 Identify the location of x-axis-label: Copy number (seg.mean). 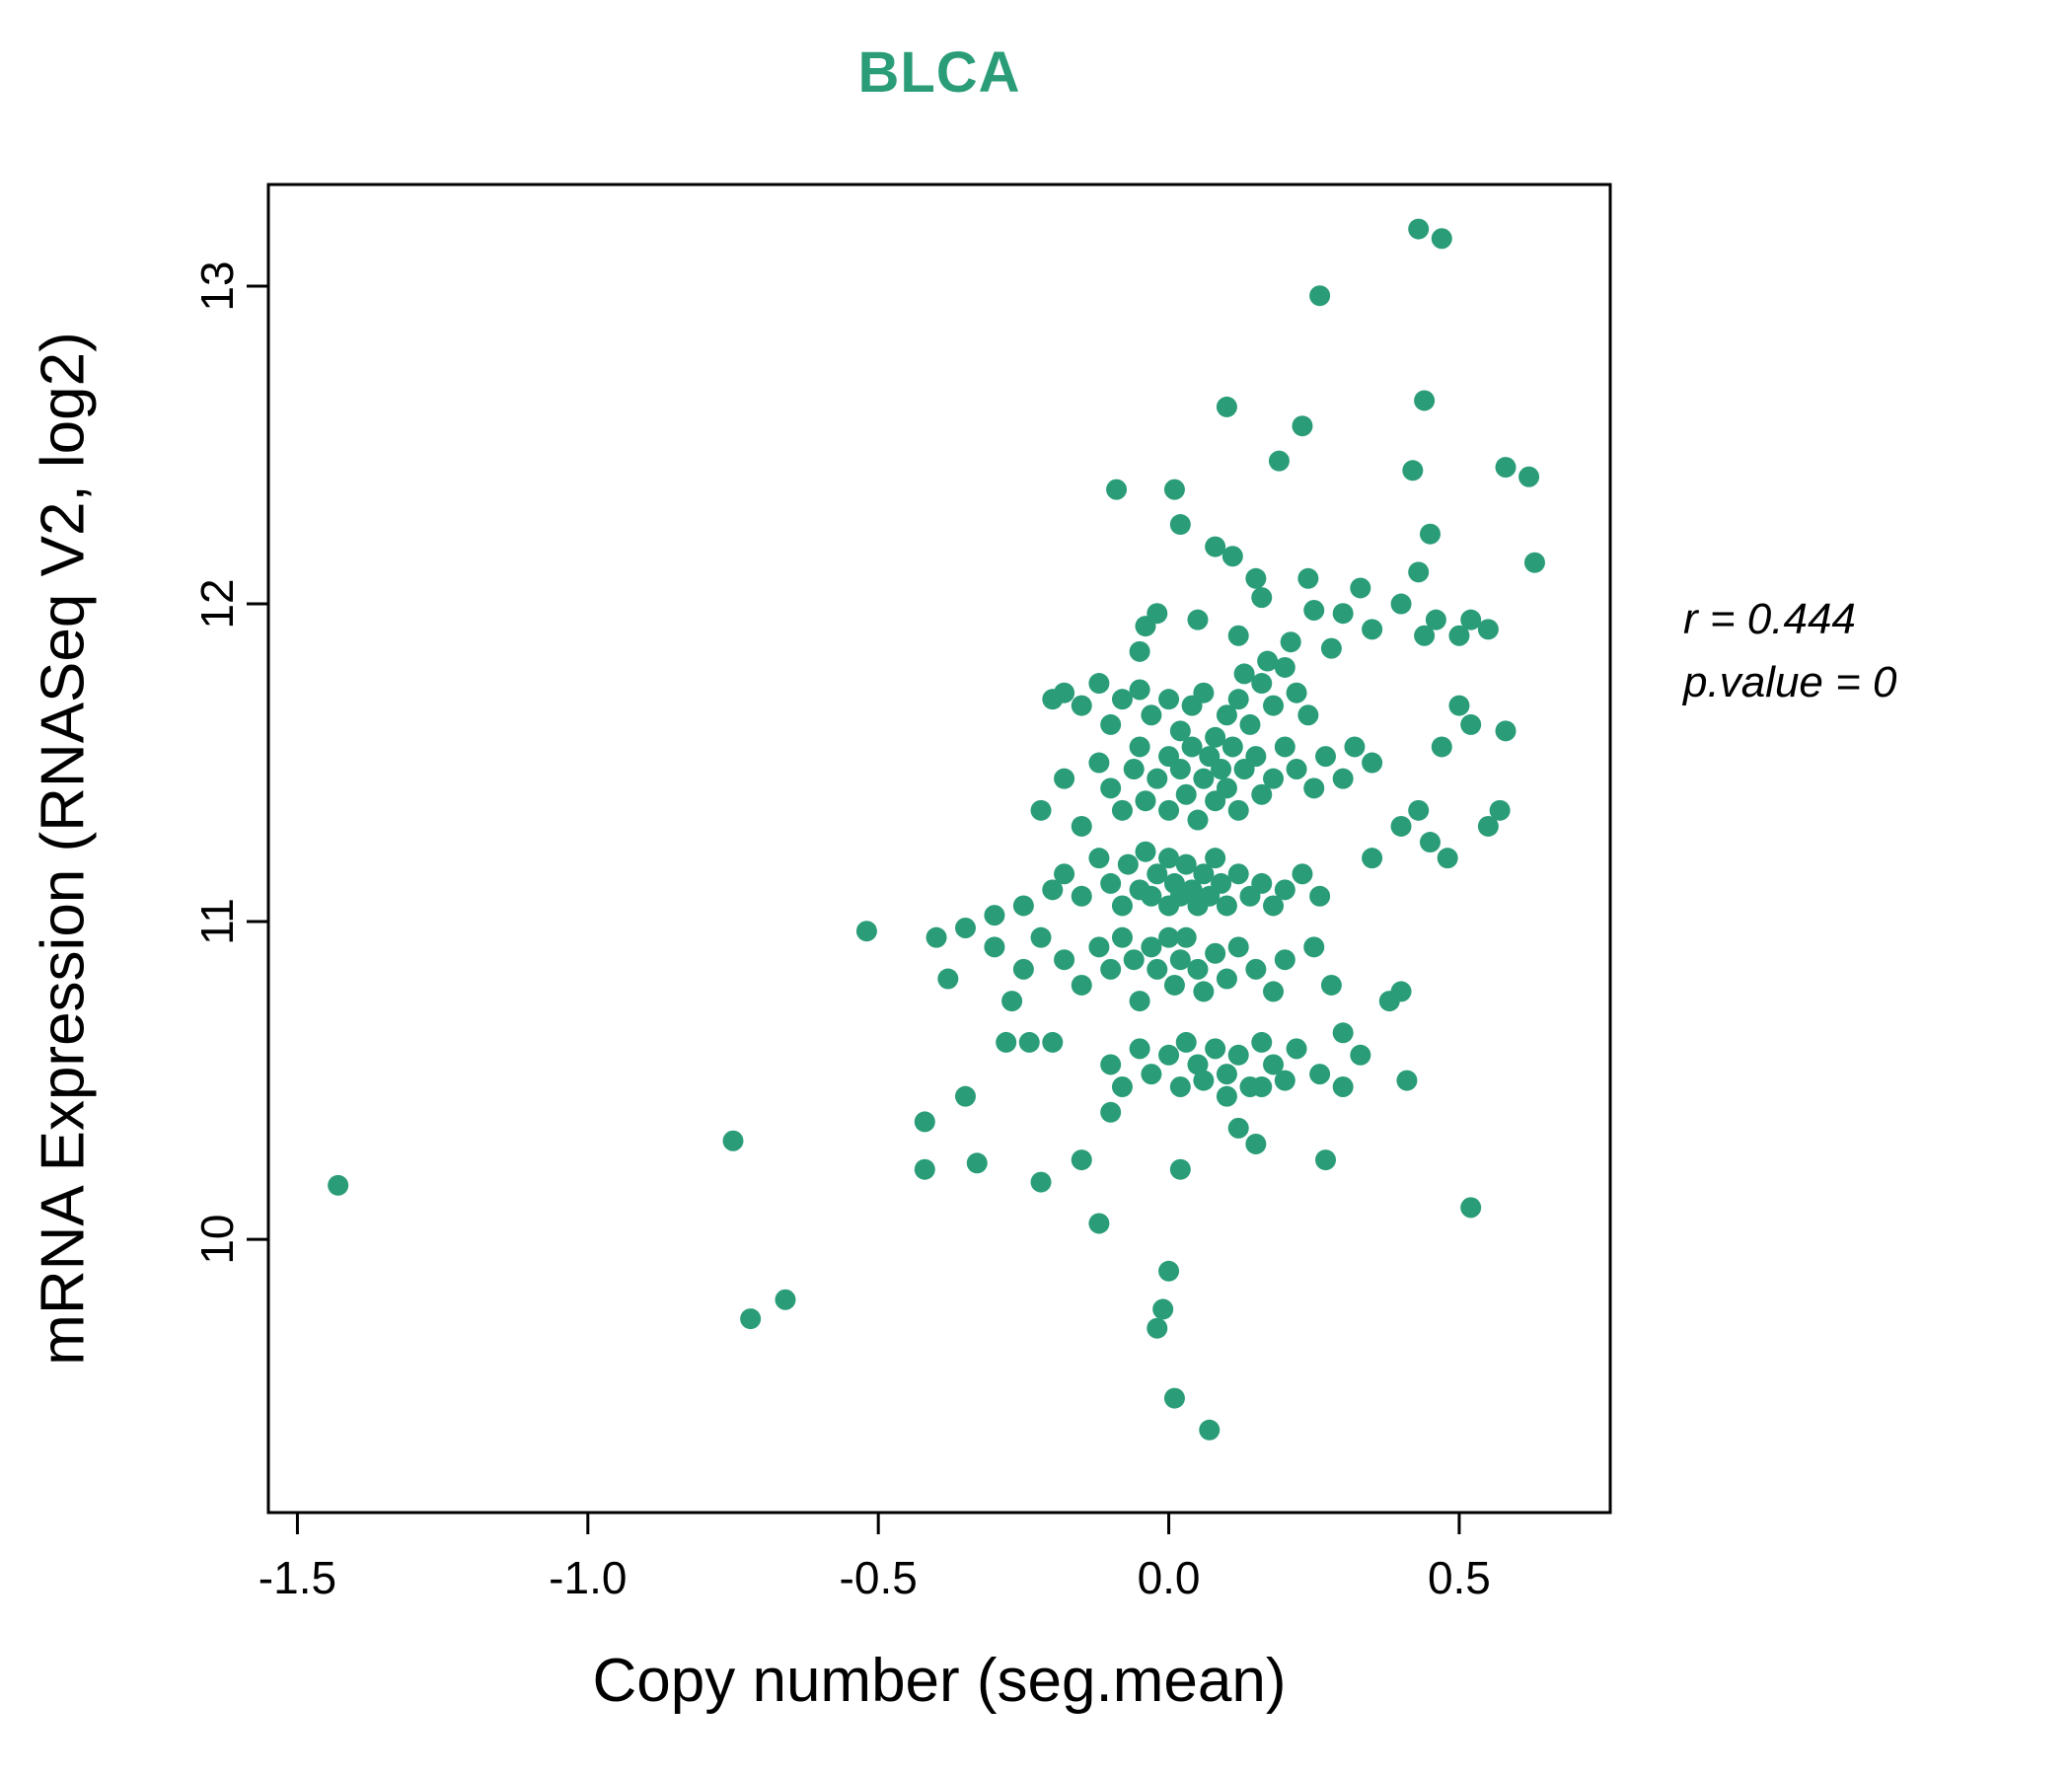
(940, 1681).